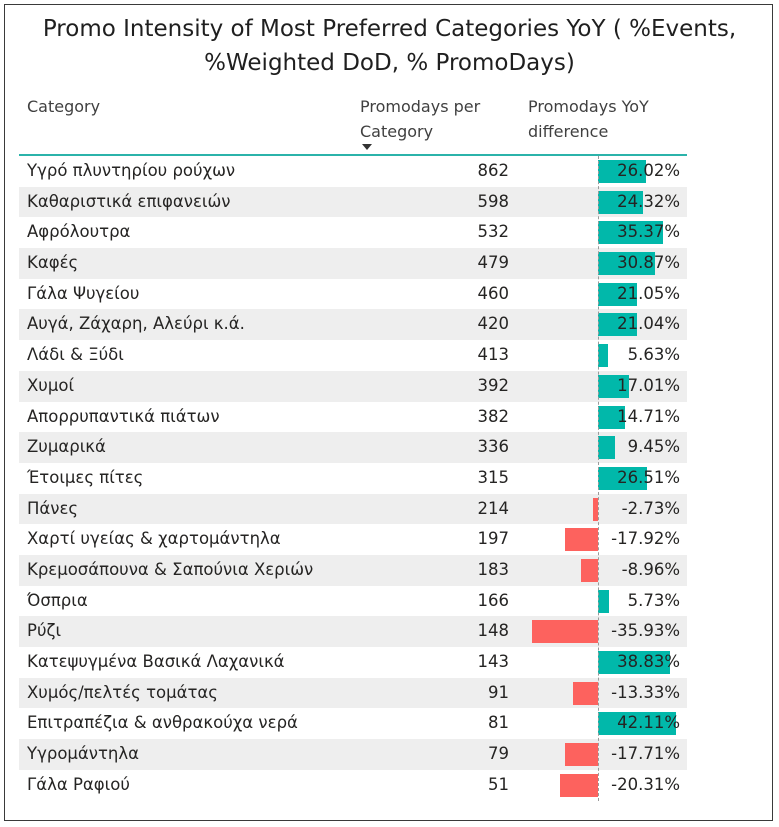 This screenshot has height=827, width=779. Describe the element at coordinates (131, 170) in the screenshot. I see `category-cell: Υγρό πλυντηρίου ρούχων` at that location.